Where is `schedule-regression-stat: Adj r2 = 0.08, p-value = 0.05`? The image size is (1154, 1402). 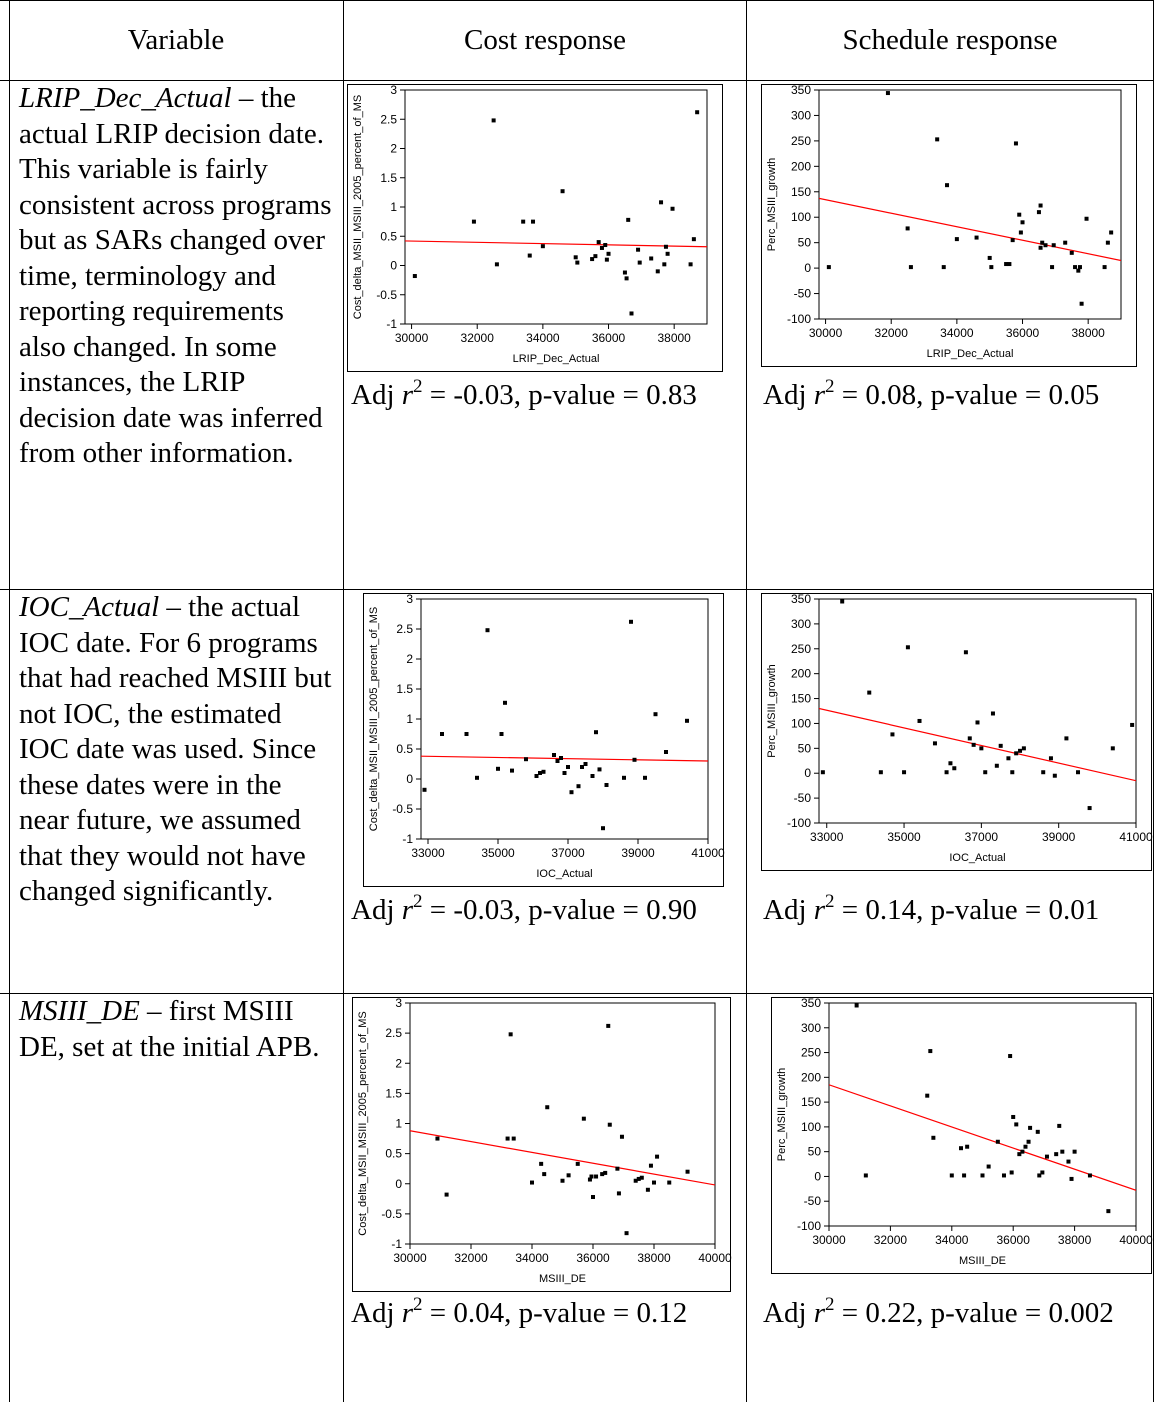
schedule-regression-stat: Adj r2 = 0.08, p-value = 0.05 is located at coordinates (931, 393).